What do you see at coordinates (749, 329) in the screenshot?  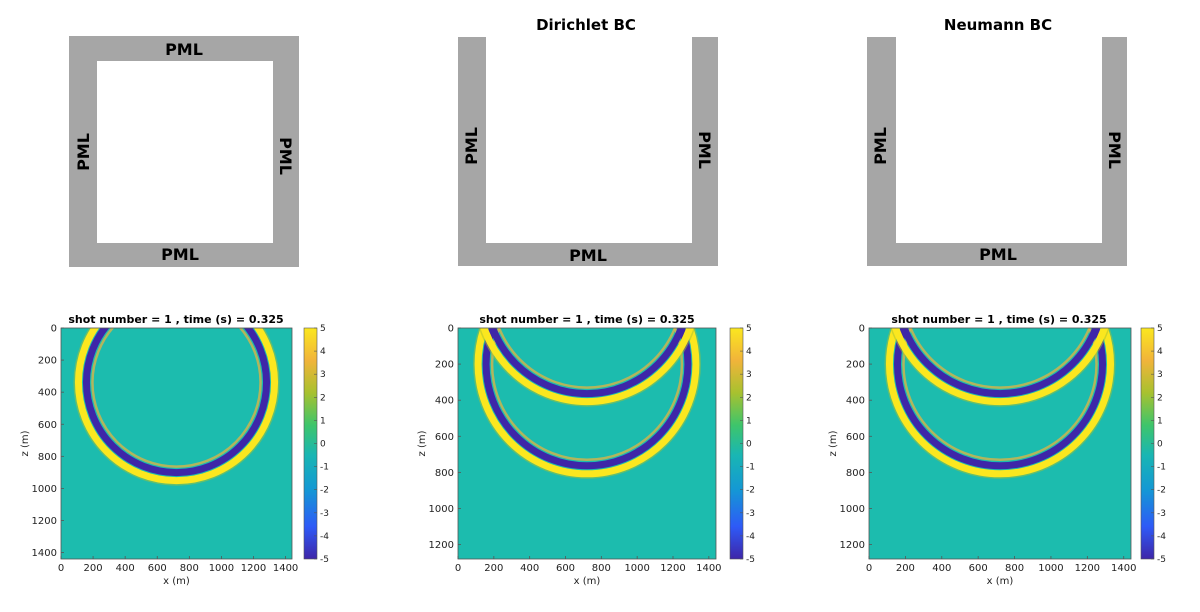 I see `colorbar-tick-label: 5` at bounding box center [749, 329].